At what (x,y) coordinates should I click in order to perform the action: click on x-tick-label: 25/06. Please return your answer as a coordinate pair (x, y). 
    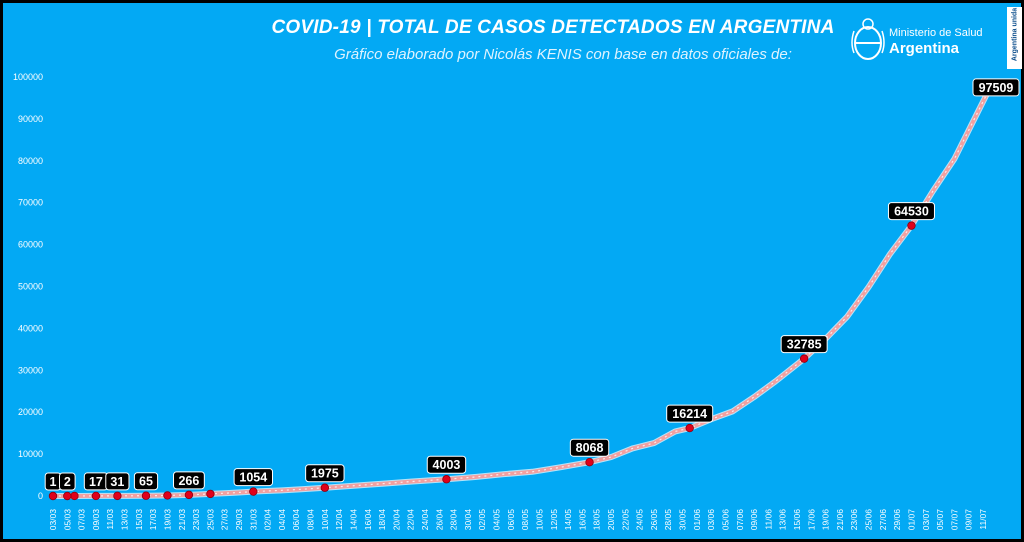
    Looking at the image, I should click on (869, 520).